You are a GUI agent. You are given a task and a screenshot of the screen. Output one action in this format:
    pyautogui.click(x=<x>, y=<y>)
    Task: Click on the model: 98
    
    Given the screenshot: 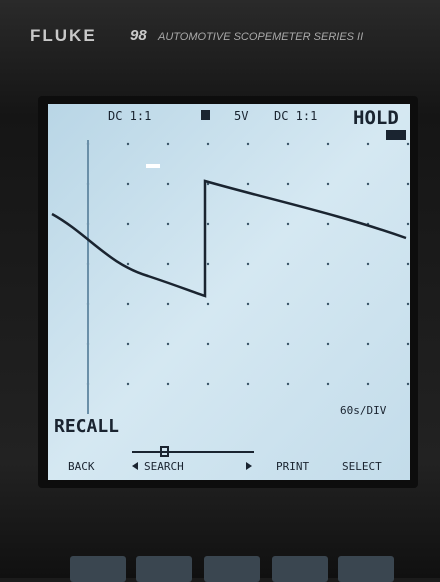 What is the action you would take?
    pyautogui.click(x=138, y=35)
    